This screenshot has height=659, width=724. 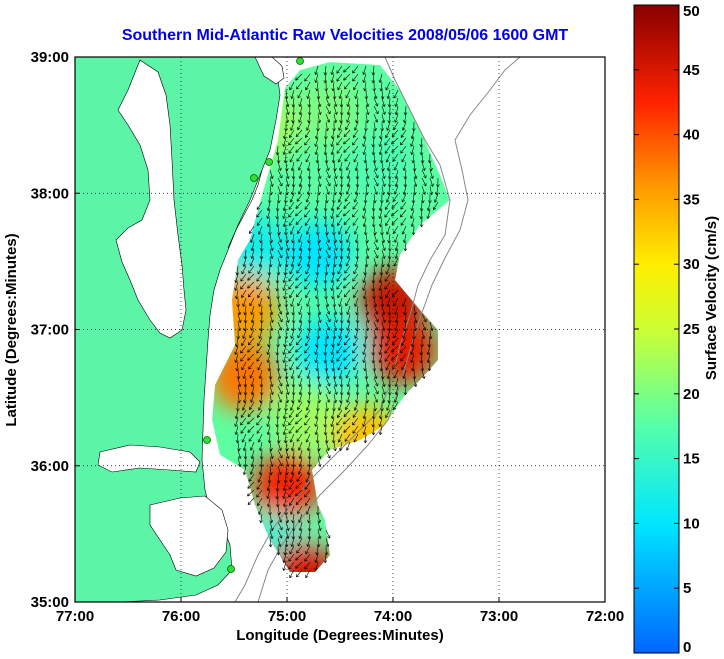 I want to click on x-axis-ticks: 77:00 76:00 75:00 74:00 73:00 72:00, so click(x=340, y=611).